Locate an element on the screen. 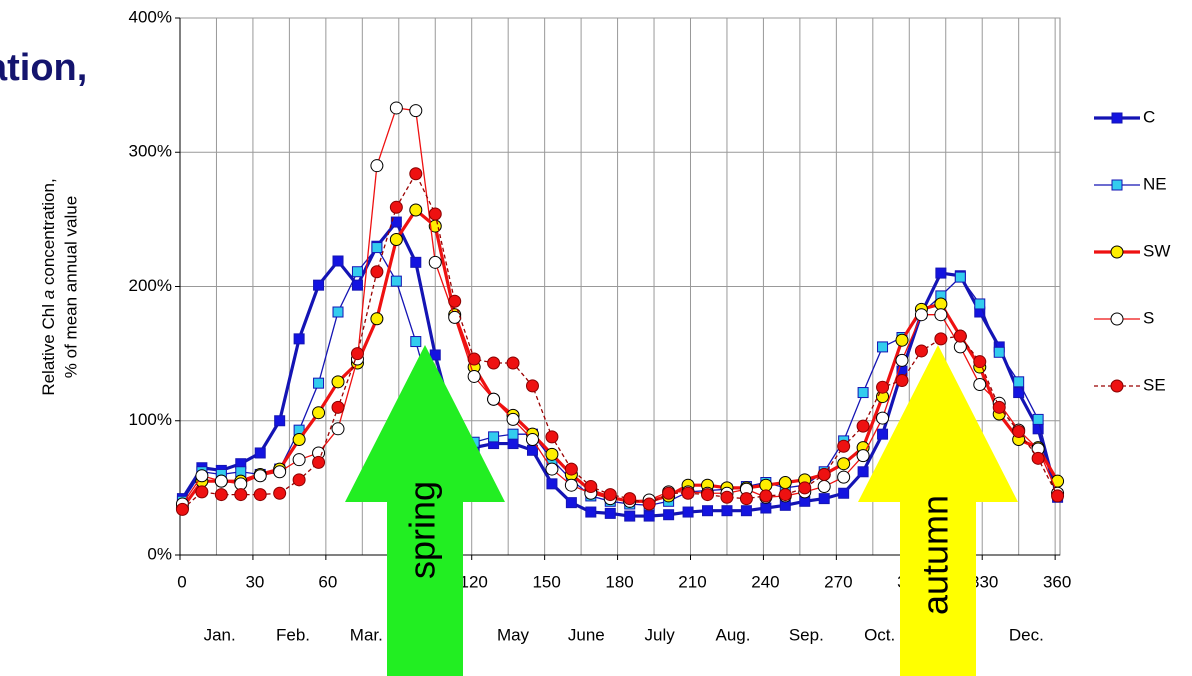  x-tick-label: 0 is located at coordinates (181, 581).